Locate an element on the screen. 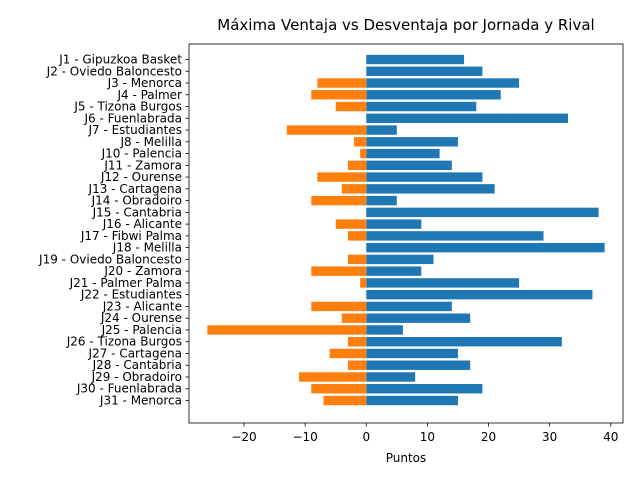 This screenshot has height=480, width=640. y-tick-label-4: J5 - Tizona Burgos is located at coordinates (127, 107).